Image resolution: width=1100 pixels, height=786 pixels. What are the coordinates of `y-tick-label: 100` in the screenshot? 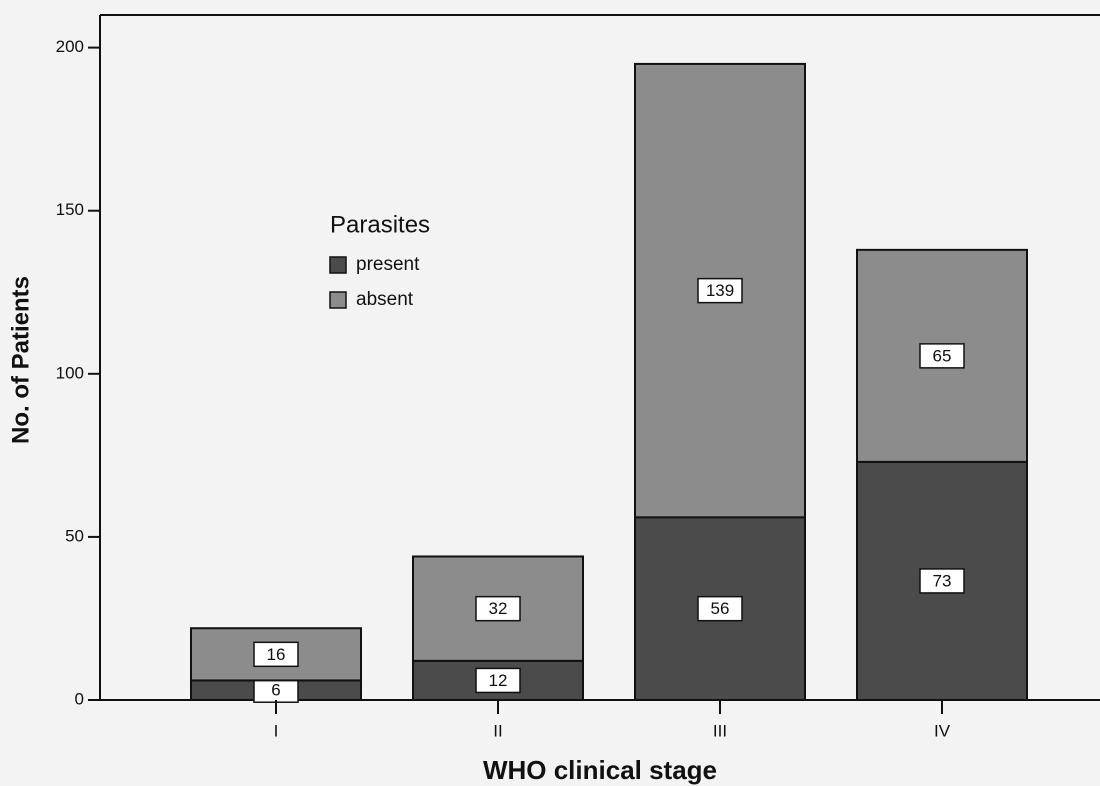 It's located at (70, 372).